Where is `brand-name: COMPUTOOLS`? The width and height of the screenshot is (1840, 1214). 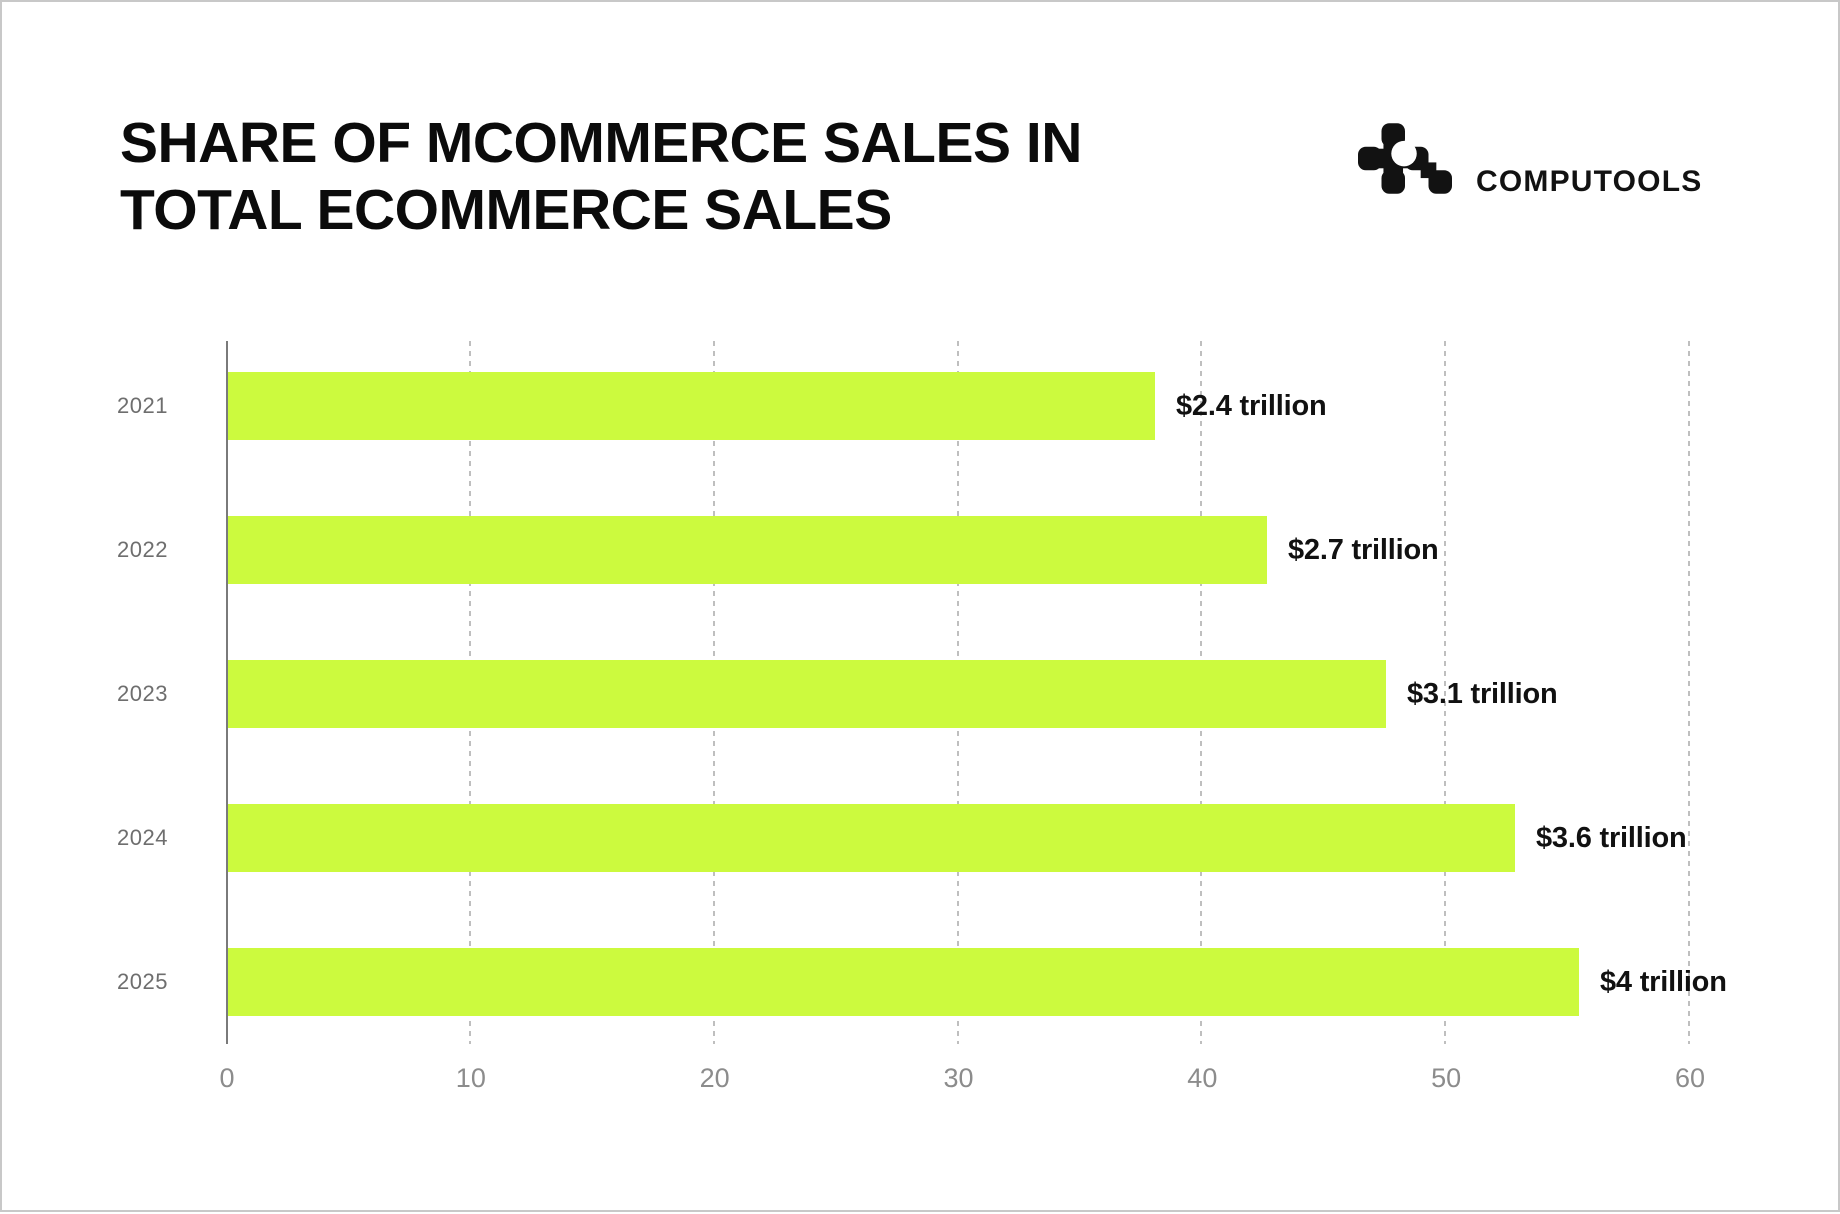
brand-name: COMPUTOOLS is located at coordinates (1589, 181).